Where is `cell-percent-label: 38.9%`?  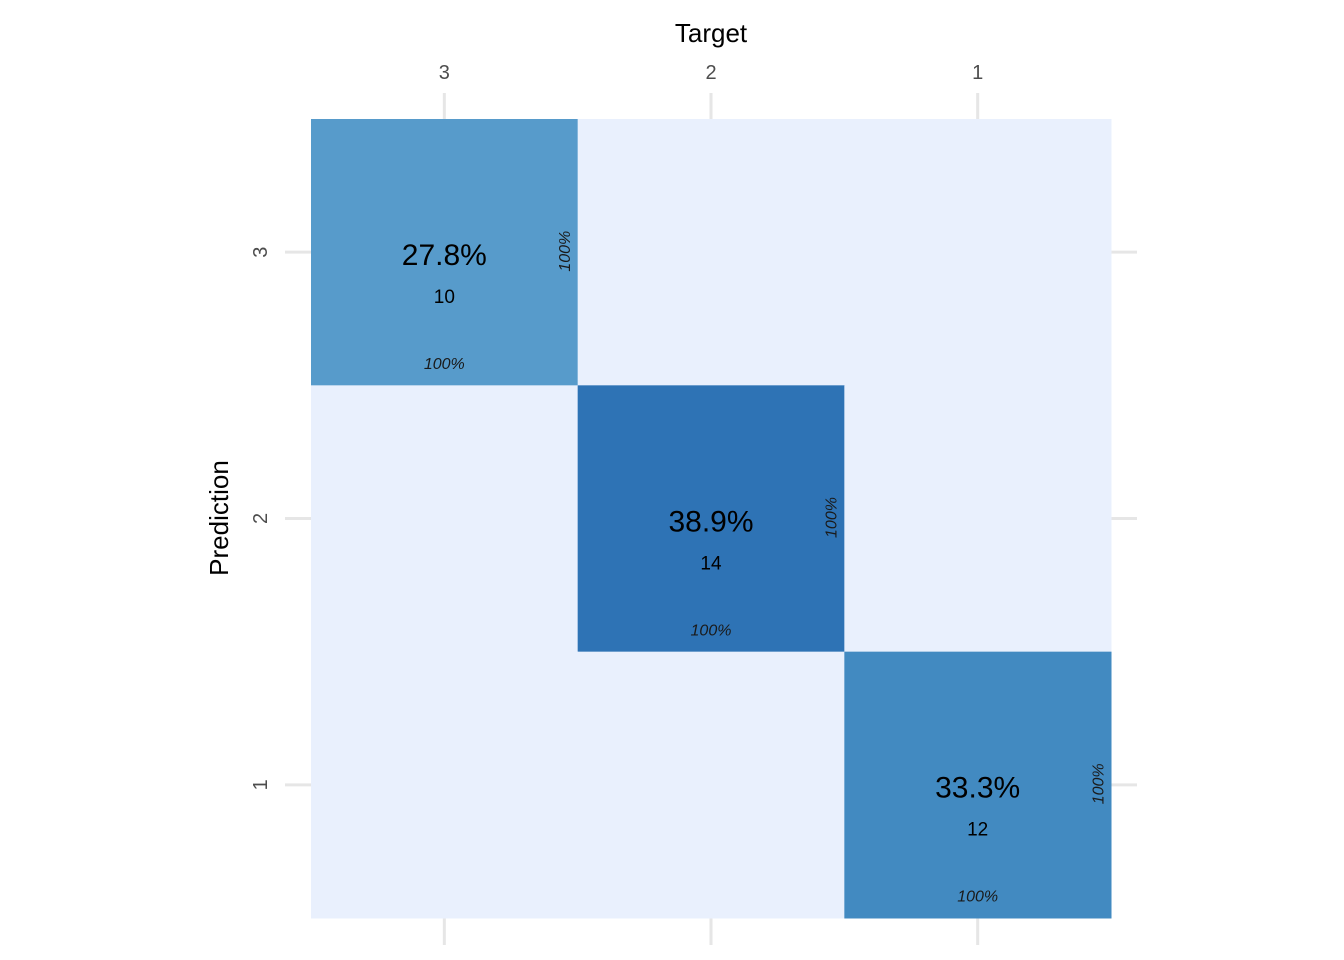
cell-percent-label: 38.9% is located at coordinates (710, 521).